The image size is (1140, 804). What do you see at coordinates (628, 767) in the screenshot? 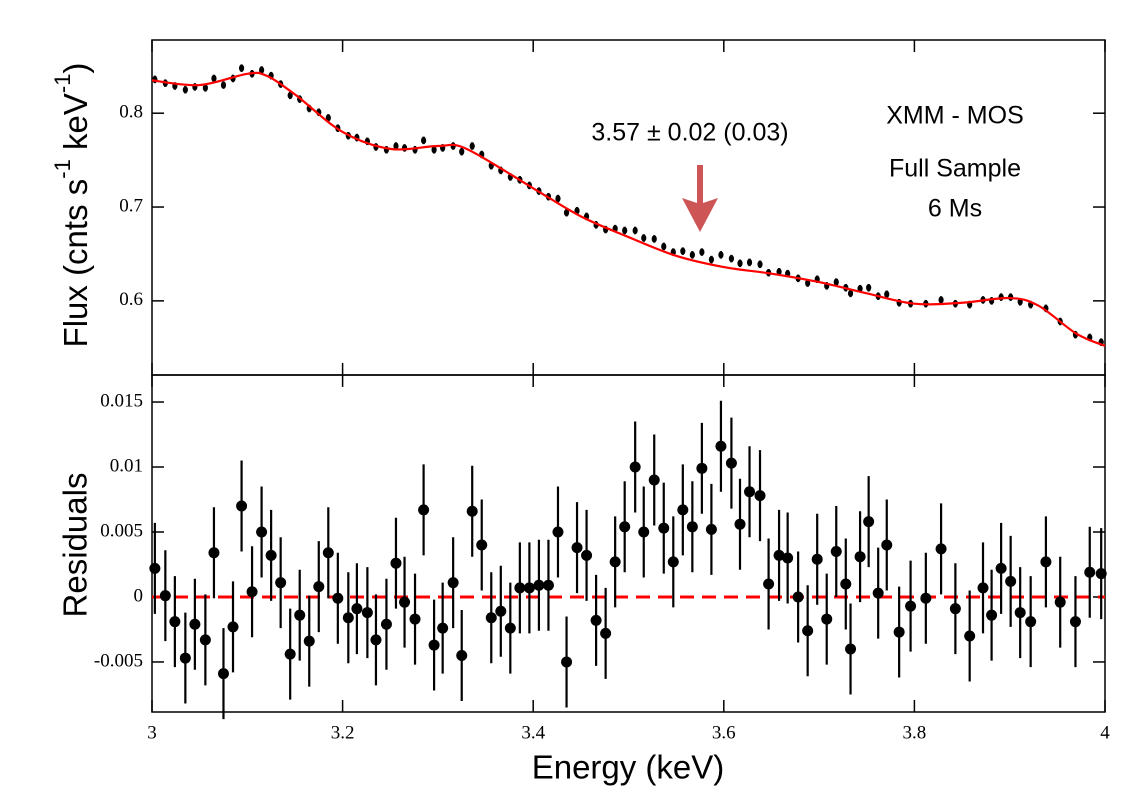
I see `x-axis-label: Energy (keV)` at bounding box center [628, 767].